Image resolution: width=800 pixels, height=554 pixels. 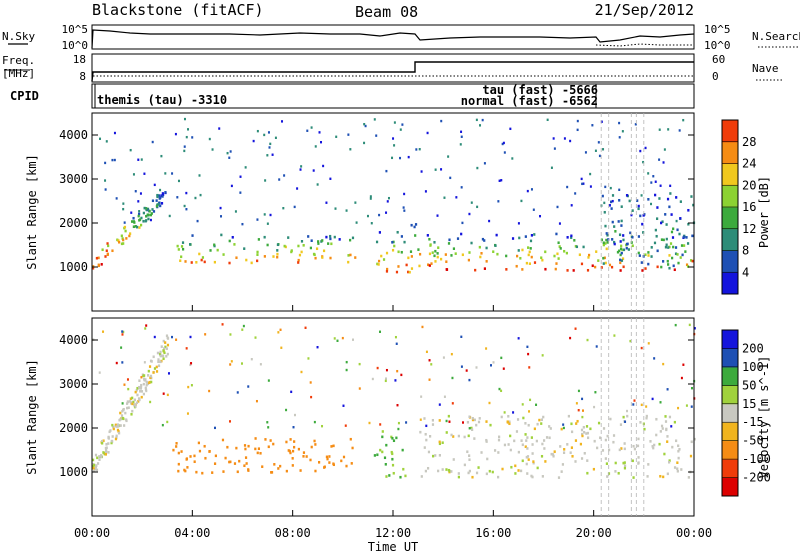 I want to click on date-label: 21/Sep/2012, so click(x=644, y=10).